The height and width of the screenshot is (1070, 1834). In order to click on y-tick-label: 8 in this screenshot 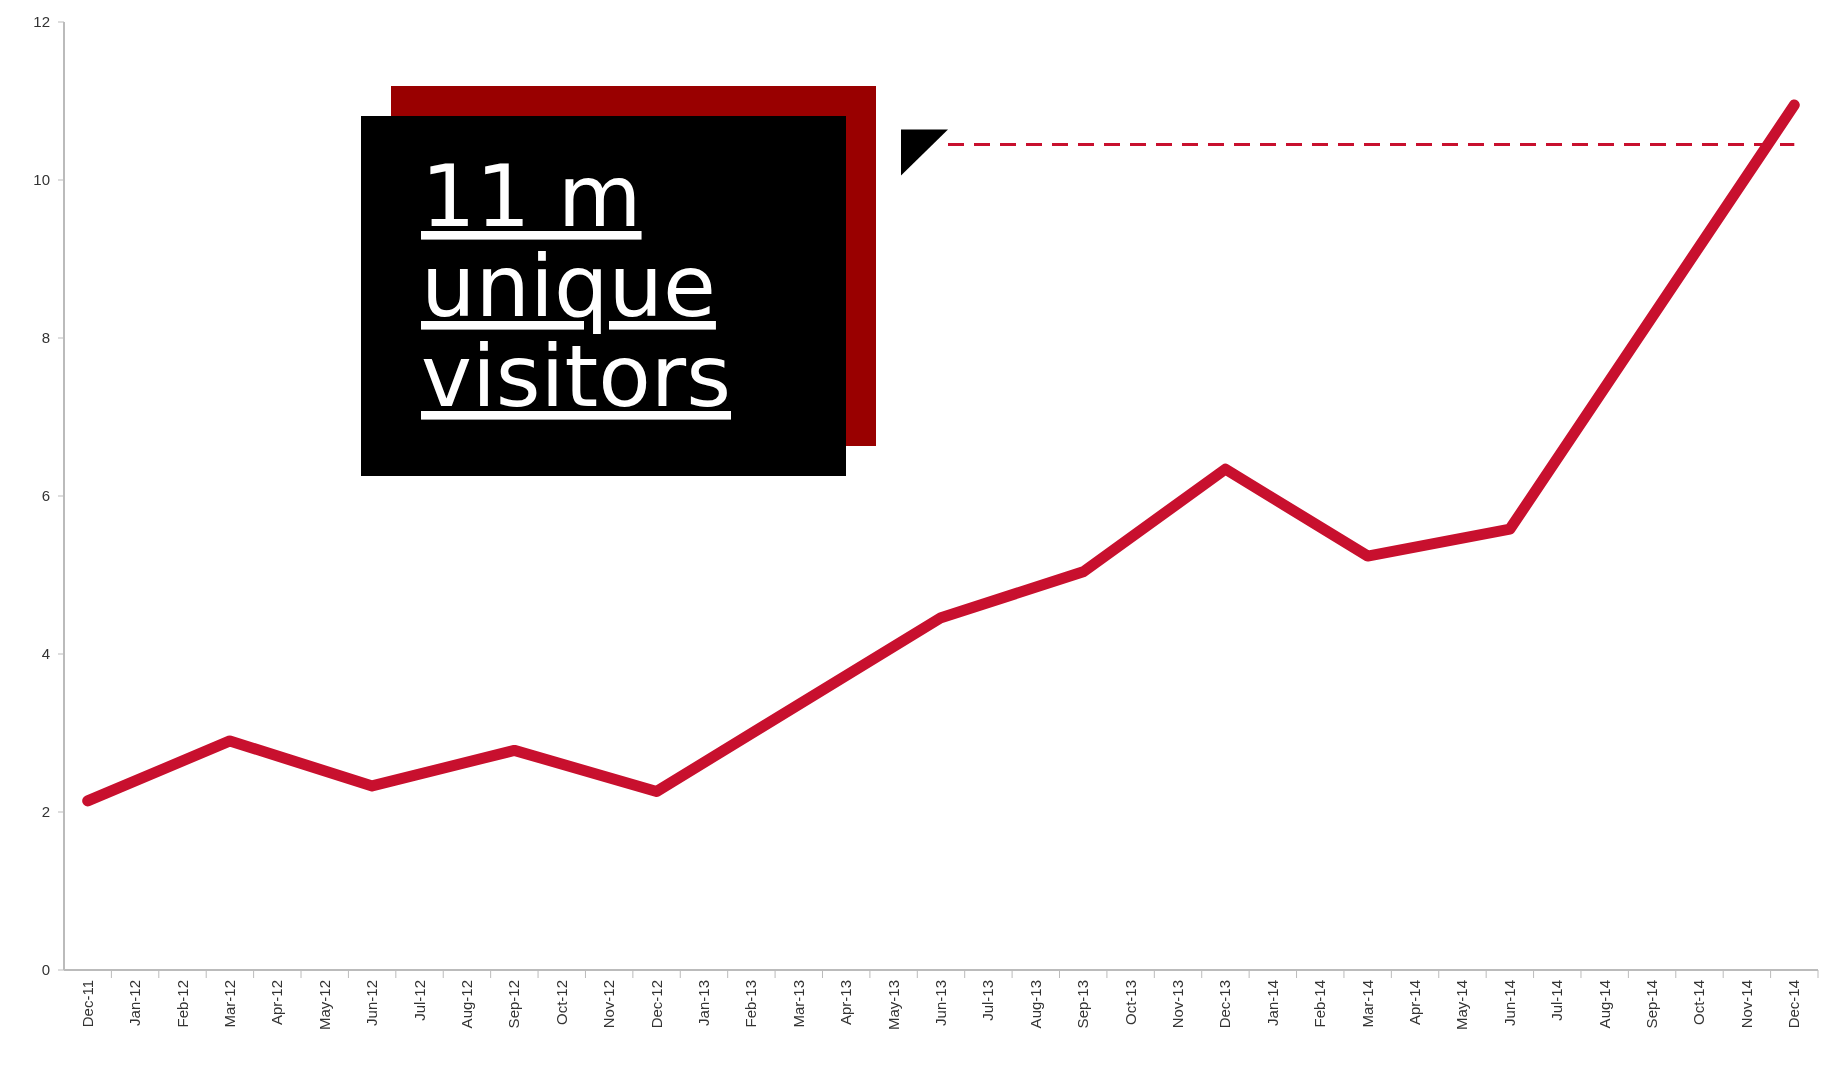, I will do `click(45, 338)`.